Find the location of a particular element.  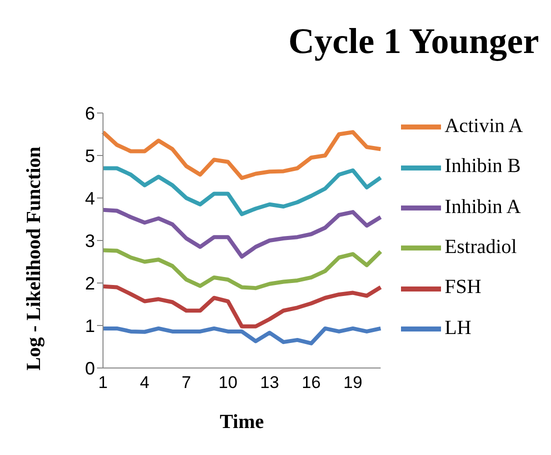

y-tick-label: 3 is located at coordinates (89, 240).